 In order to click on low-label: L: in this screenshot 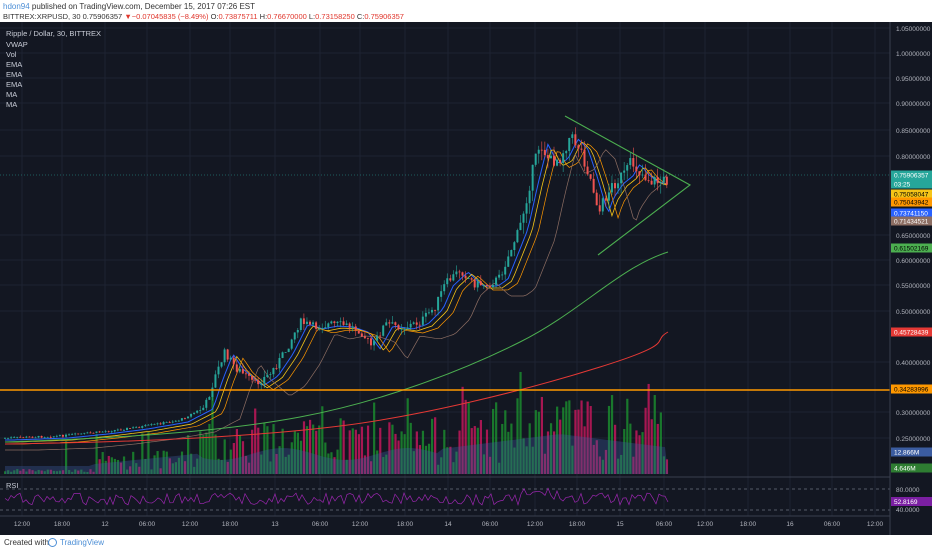, I will do `click(311, 16)`.